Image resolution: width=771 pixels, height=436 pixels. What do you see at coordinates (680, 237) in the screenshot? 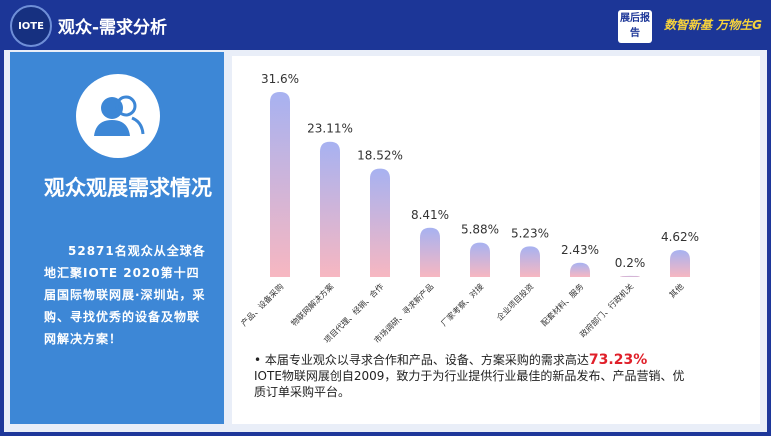
I see `value-label: 4.62%` at bounding box center [680, 237].